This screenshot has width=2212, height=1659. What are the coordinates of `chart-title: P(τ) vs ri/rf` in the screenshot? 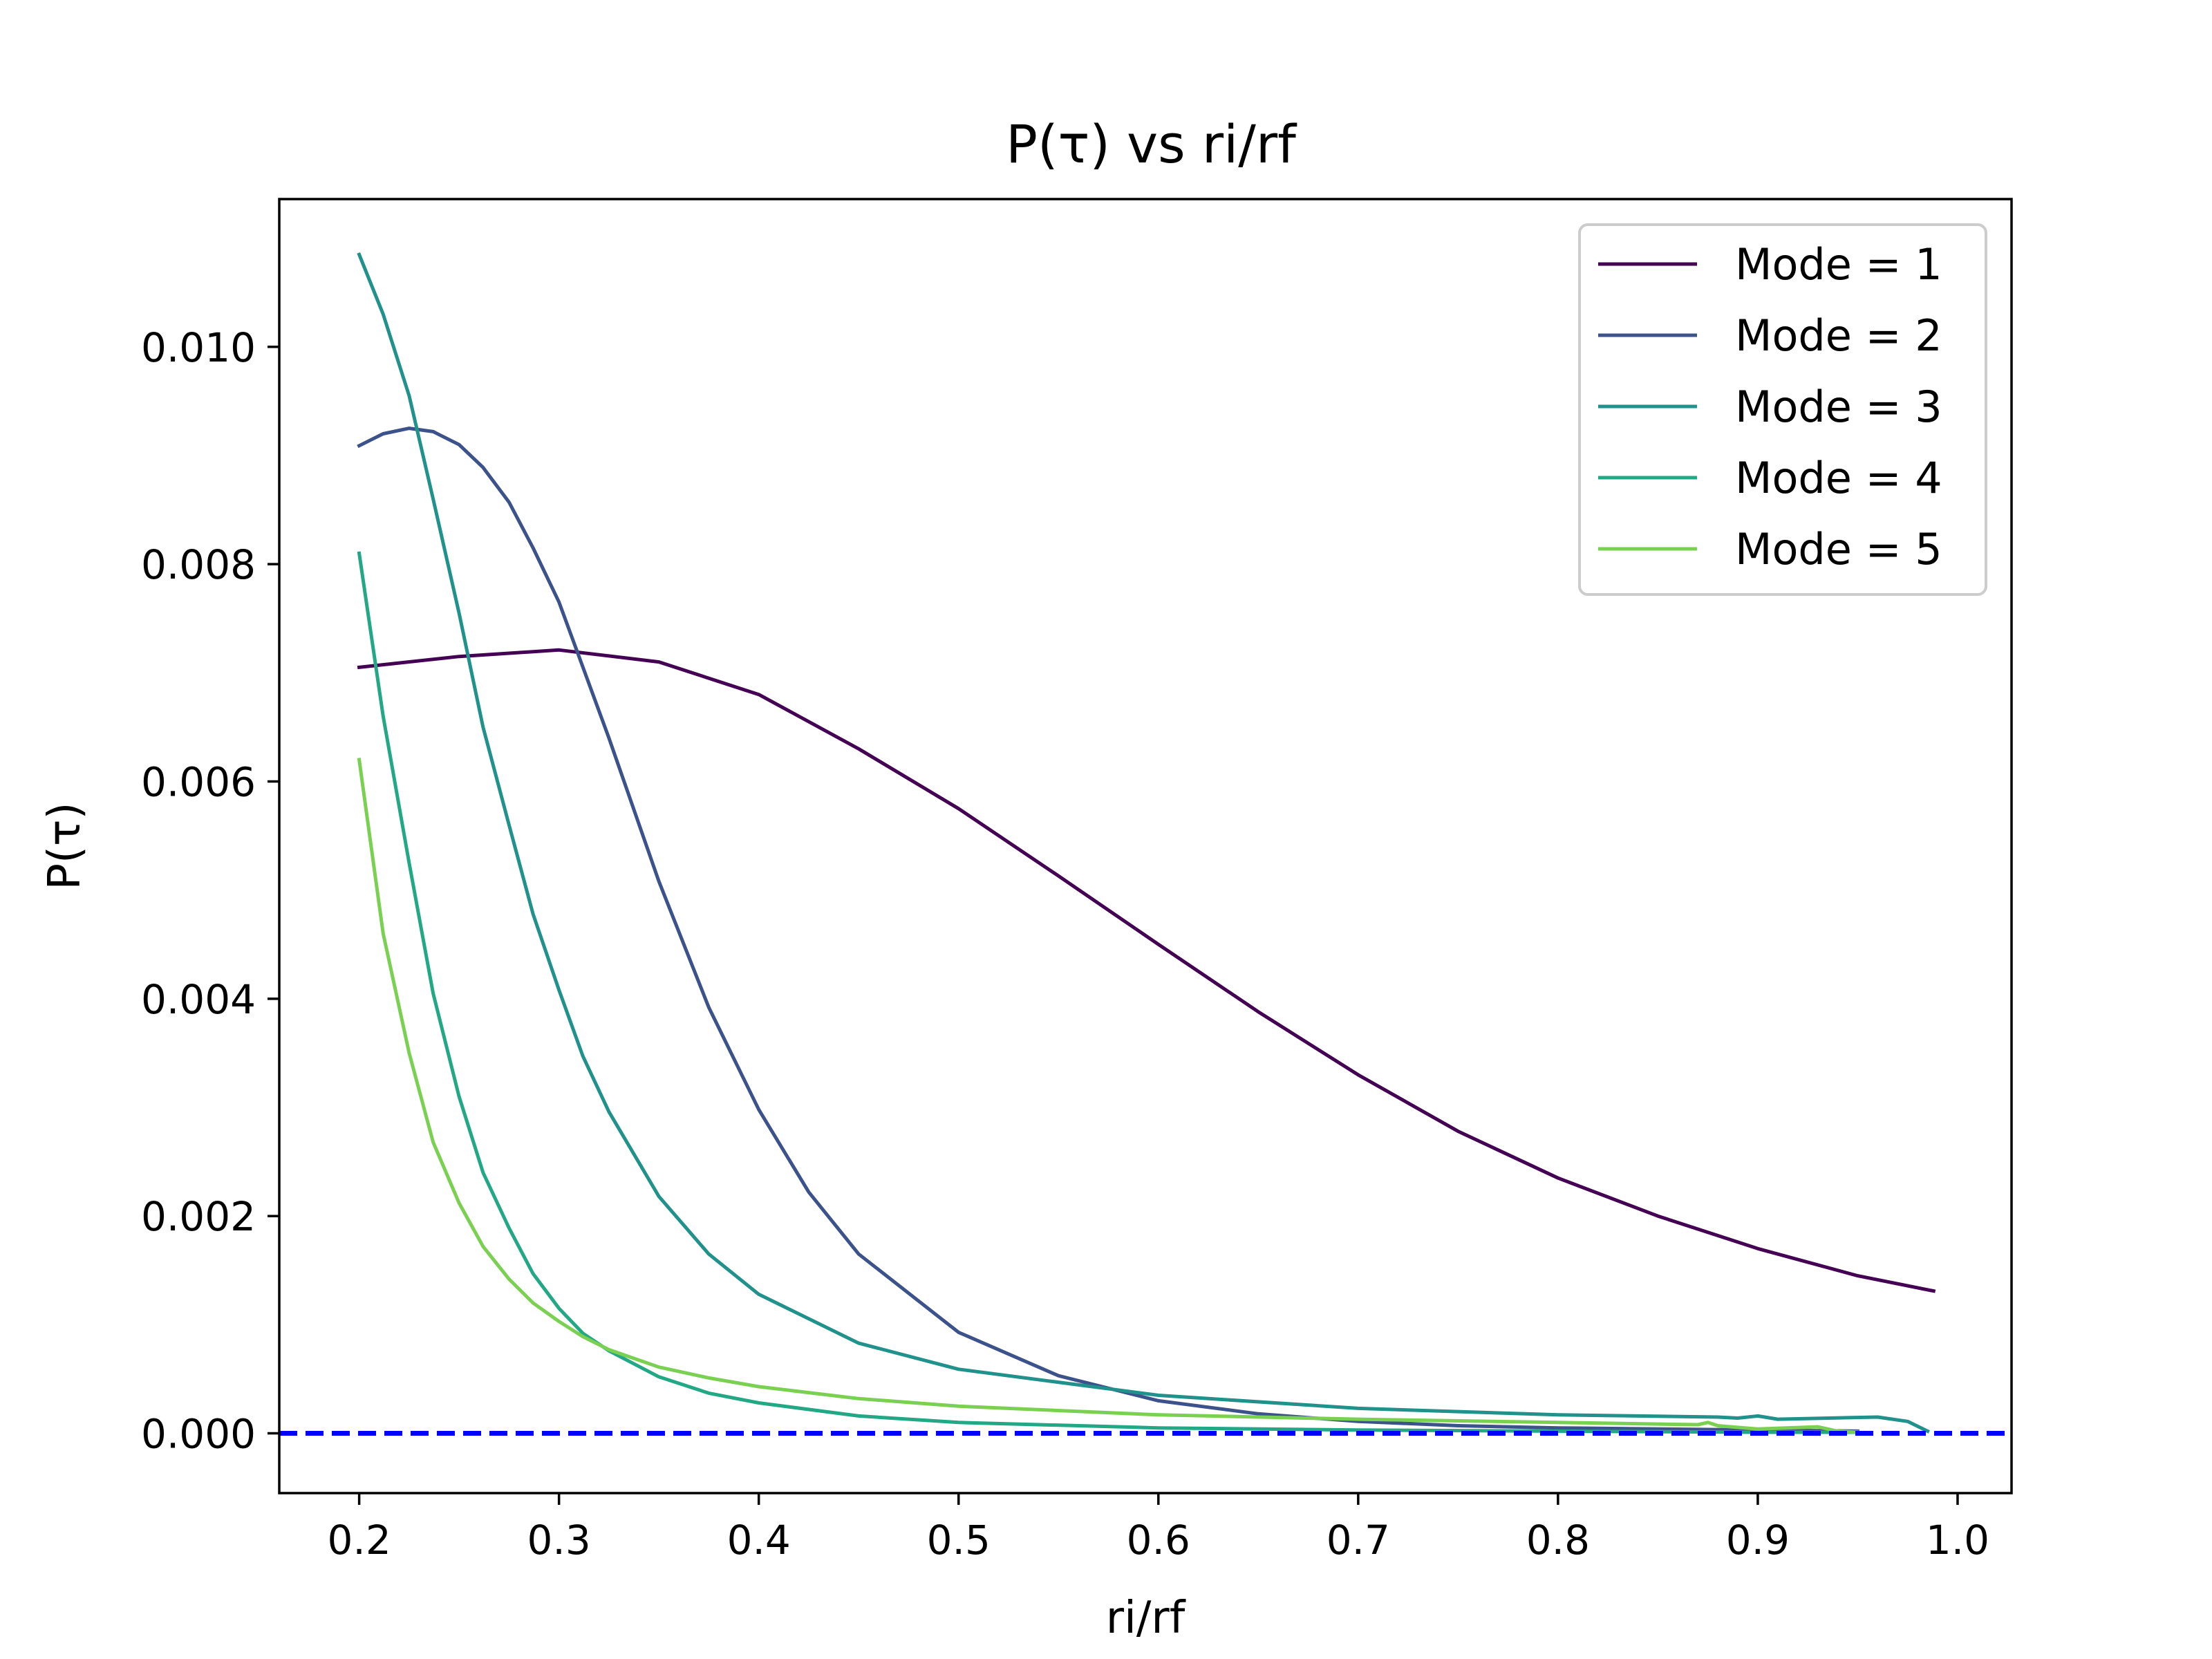 It's located at (1152, 144).